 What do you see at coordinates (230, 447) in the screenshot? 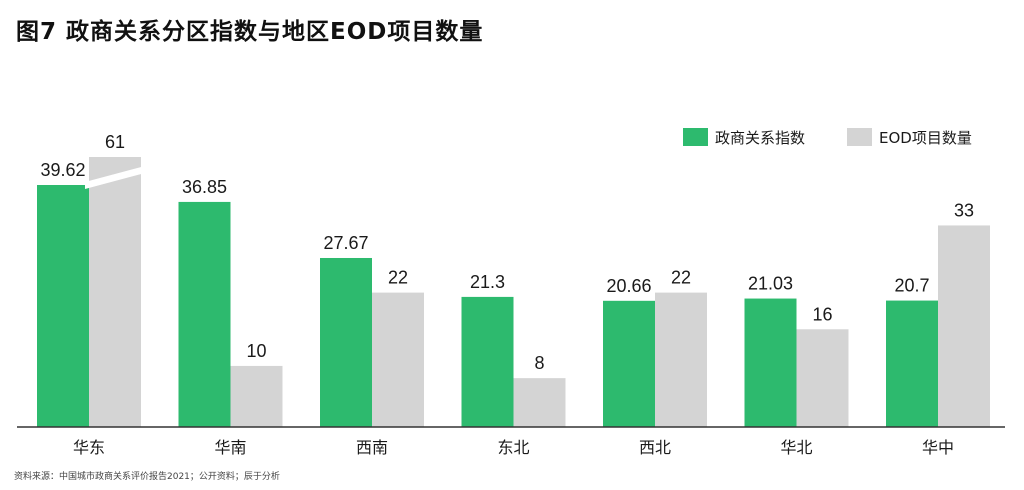
I see `category-label: 华南` at bounding box center [230, 447].